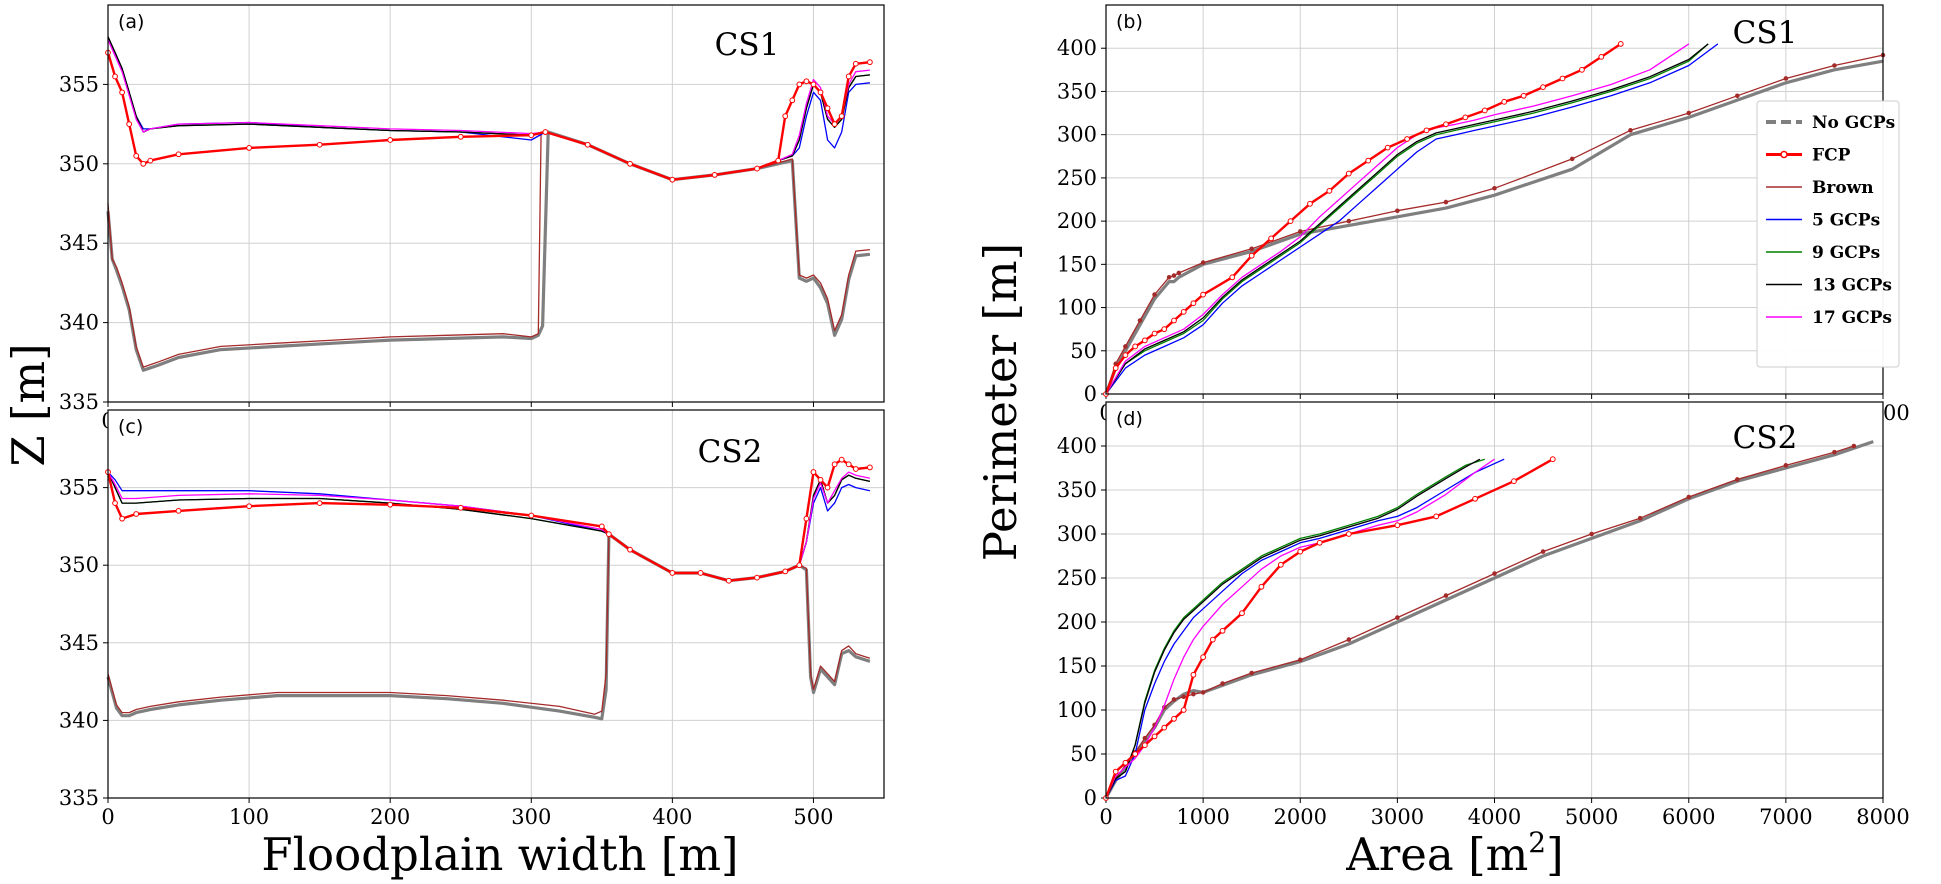 This screenshot has height=884, width=1941. I want to click on legend-label-g17: 17 GCPs, so click(1852, 318).